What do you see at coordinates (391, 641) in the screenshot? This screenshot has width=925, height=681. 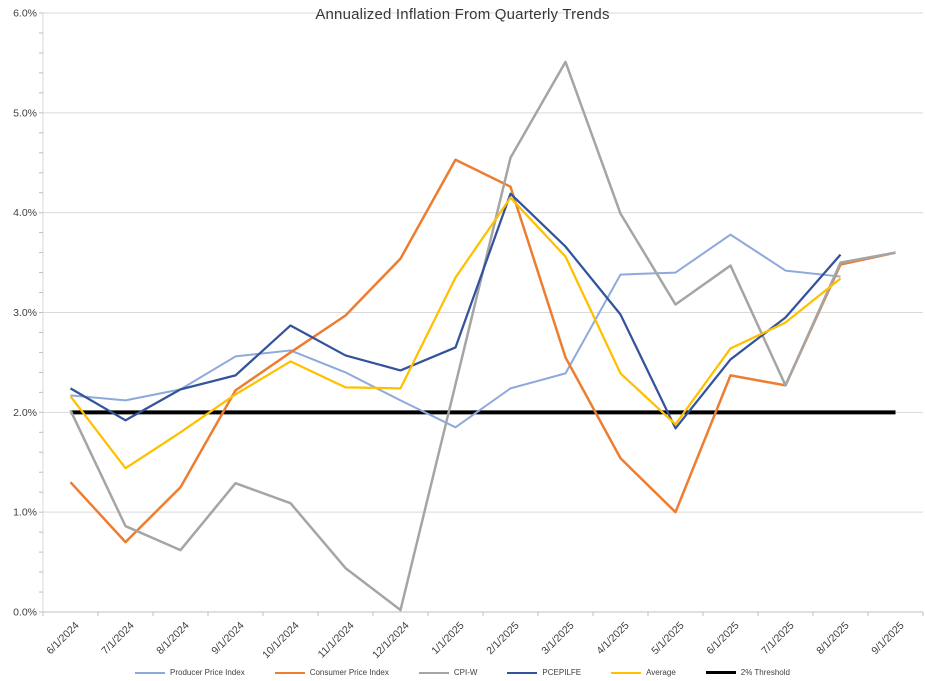 I see `x-axis-tick-label: 12/1/2024` at bounding box center [391, 641].